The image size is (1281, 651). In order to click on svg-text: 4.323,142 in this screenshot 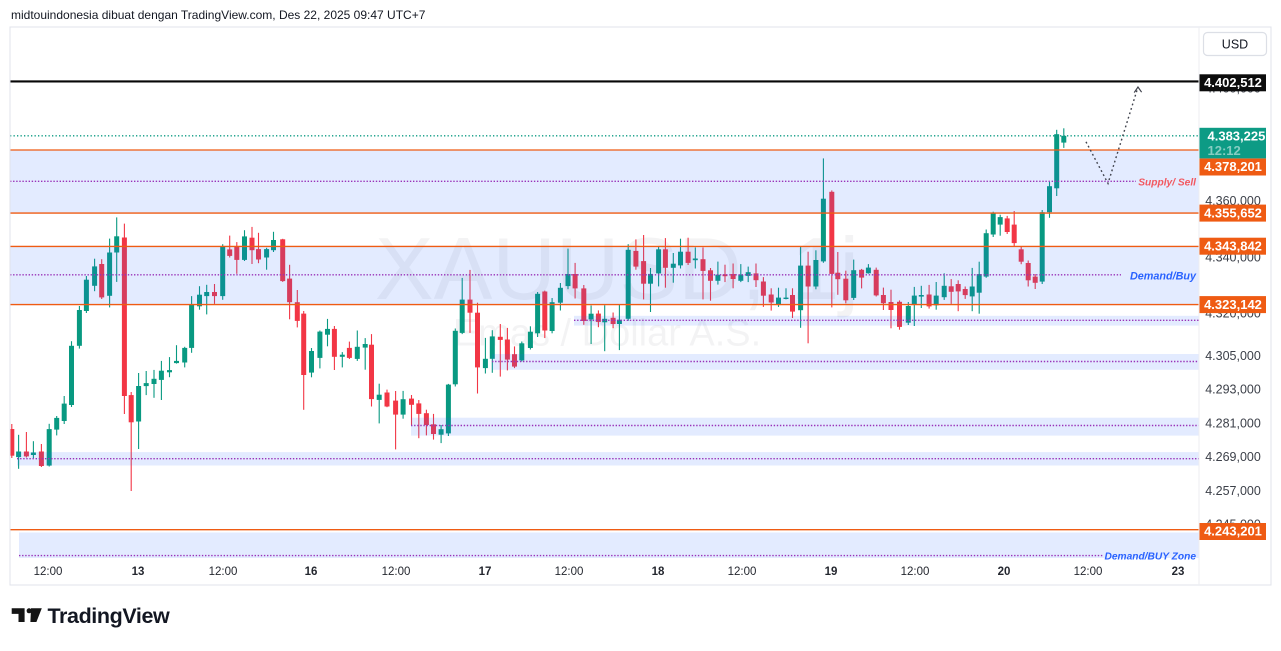, I will do `click(1233, 304)`.